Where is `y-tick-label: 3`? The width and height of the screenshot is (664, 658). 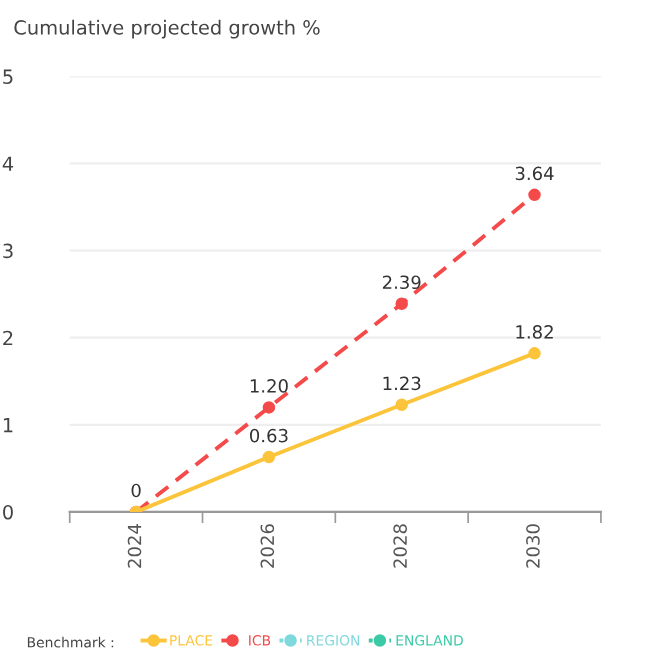
y-tick-label: 3 is located at coordinates (8, 251).